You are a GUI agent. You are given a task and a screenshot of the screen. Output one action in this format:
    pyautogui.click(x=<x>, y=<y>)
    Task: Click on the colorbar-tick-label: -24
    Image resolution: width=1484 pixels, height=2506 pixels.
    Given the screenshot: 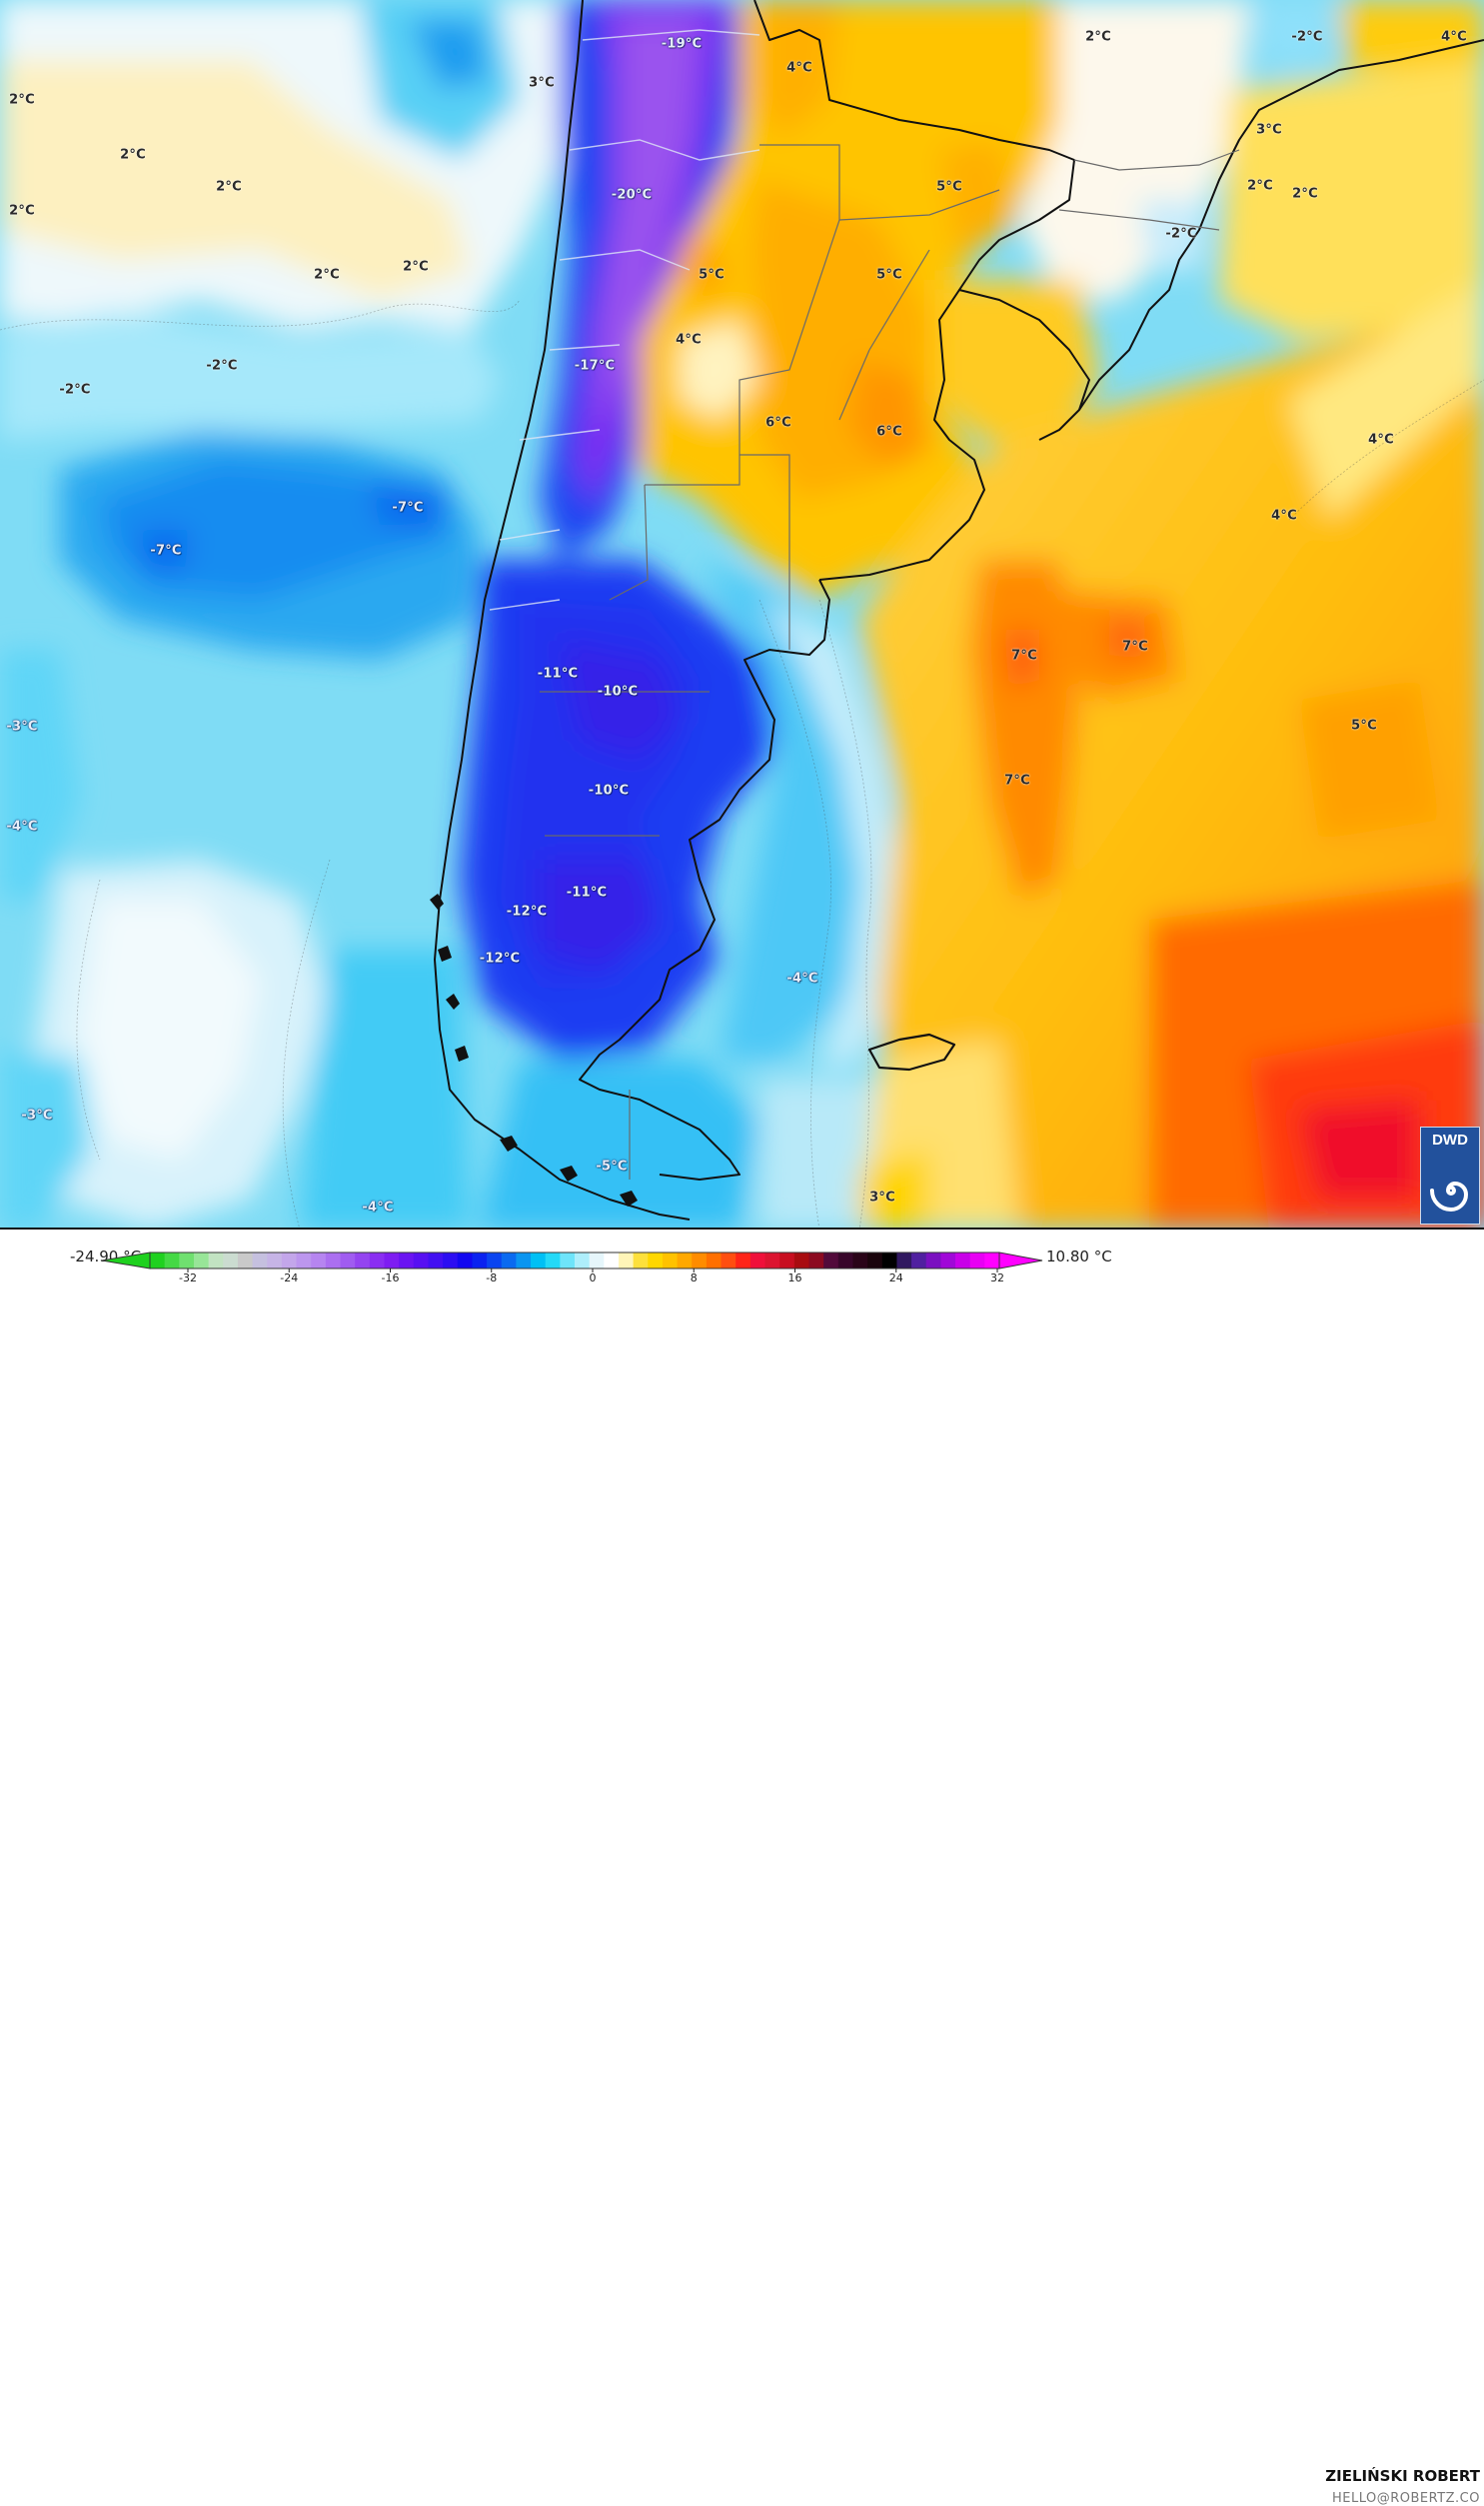 What is the action you would take?
    pyautogui.click(x=289, y=1277)
    